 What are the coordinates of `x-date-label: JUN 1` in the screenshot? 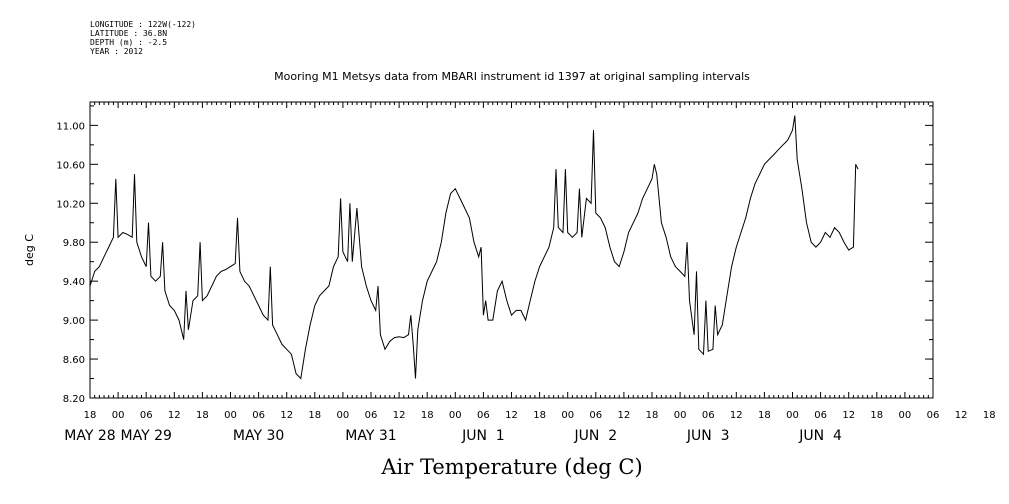 It's located at (483, 436).